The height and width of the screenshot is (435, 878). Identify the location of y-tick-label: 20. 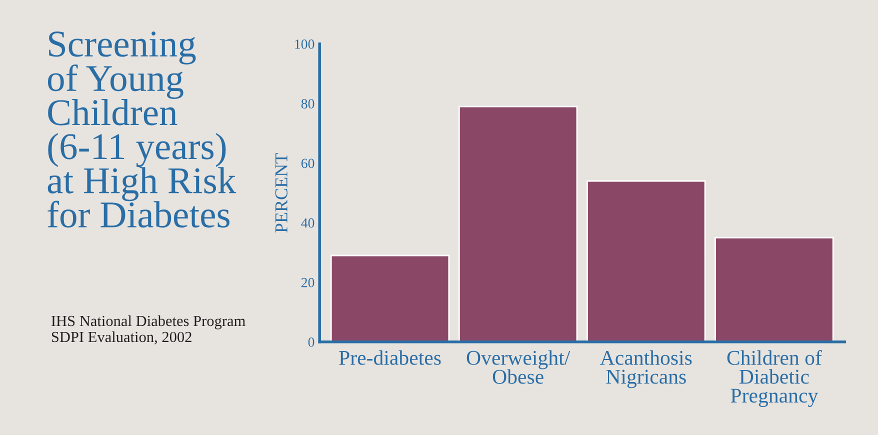
(307, 283).